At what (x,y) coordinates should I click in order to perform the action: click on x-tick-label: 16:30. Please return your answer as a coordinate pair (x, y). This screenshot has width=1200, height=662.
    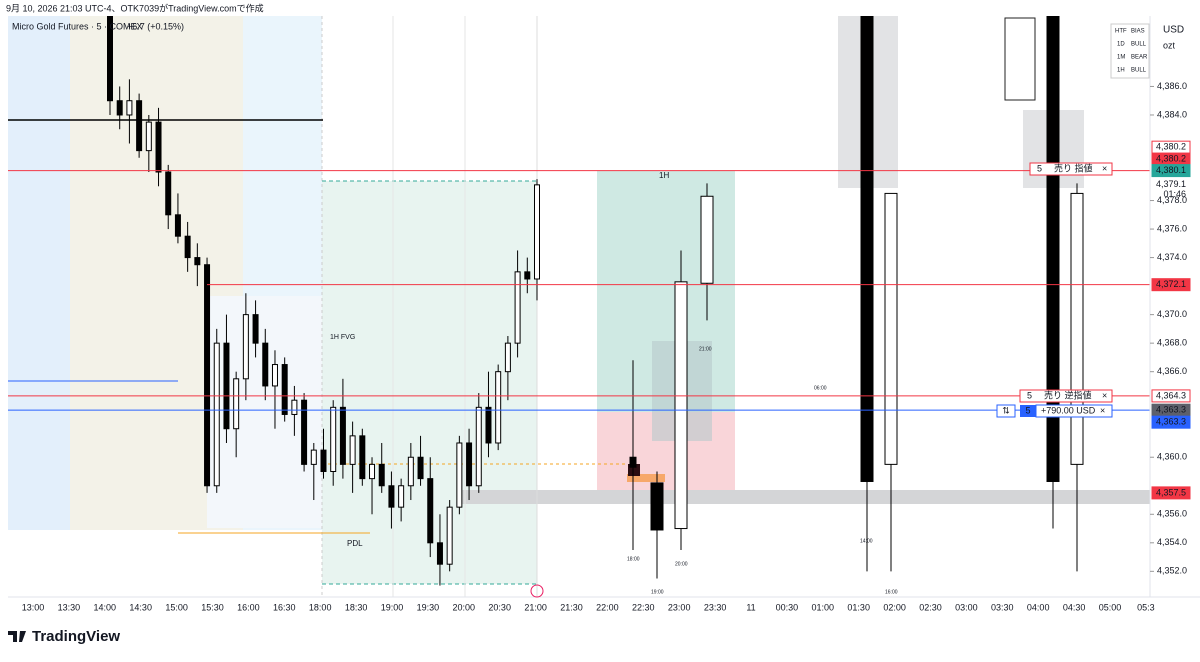
    Looking at the image, I should click on (284, 607).